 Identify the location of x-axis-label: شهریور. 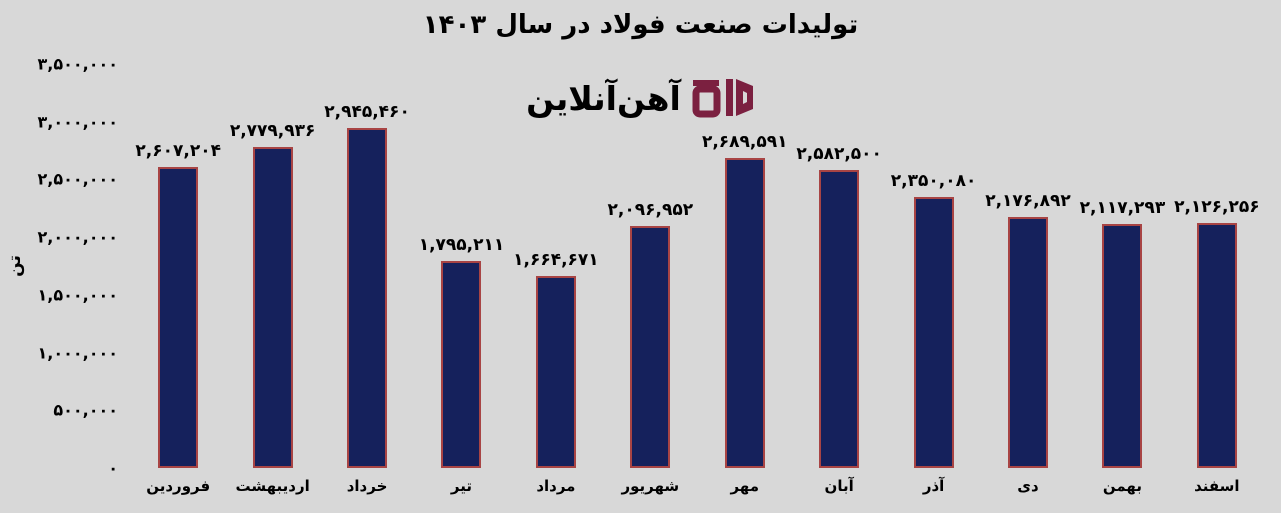
(650, 486).